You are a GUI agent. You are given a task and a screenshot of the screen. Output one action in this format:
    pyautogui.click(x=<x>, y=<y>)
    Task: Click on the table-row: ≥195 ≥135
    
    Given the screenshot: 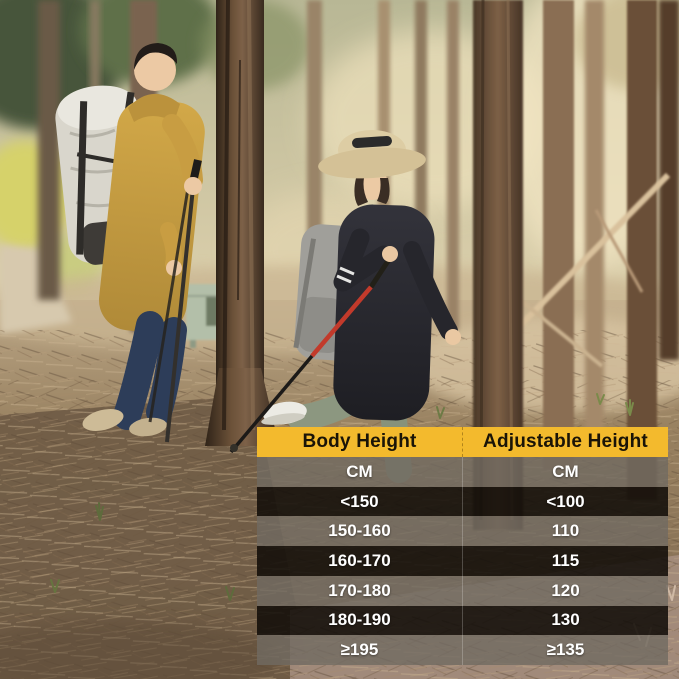 What is the action you would take?
    pyautogui.click(x=462, y=650)
    